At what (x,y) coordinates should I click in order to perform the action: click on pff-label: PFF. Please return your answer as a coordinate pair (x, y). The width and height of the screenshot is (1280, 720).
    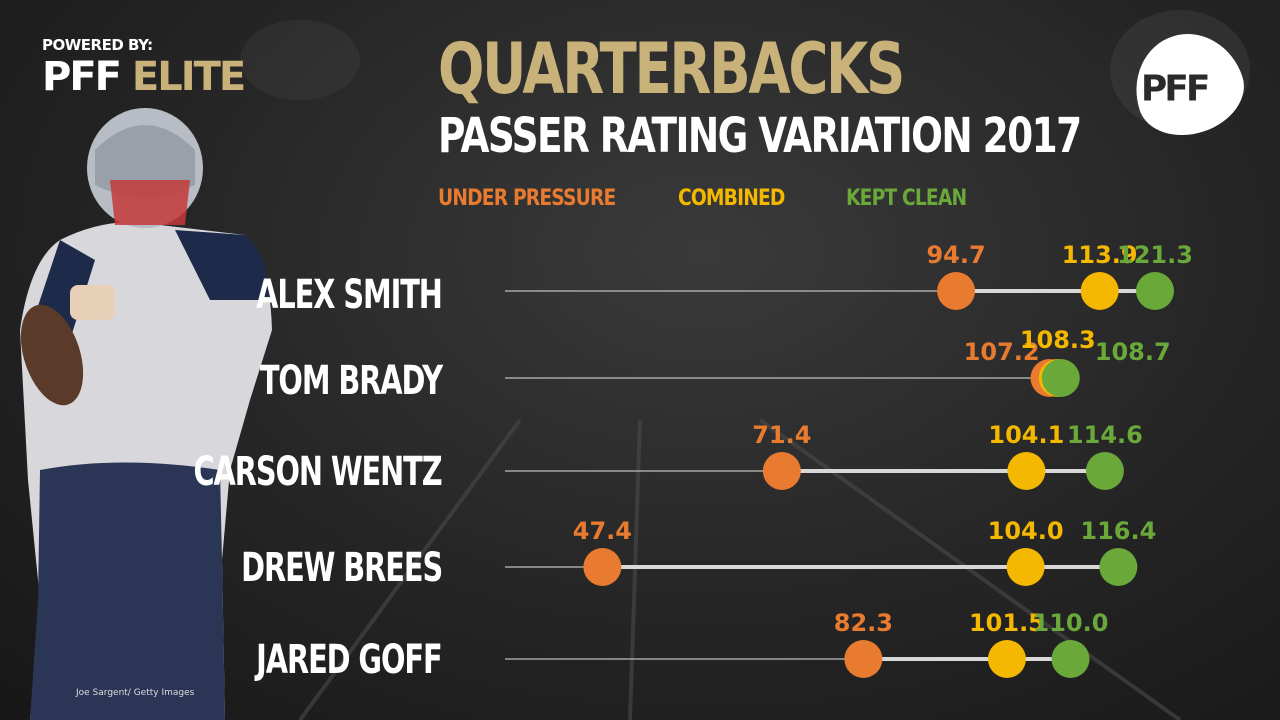
    Looking at the image, I should click on (82, 77).